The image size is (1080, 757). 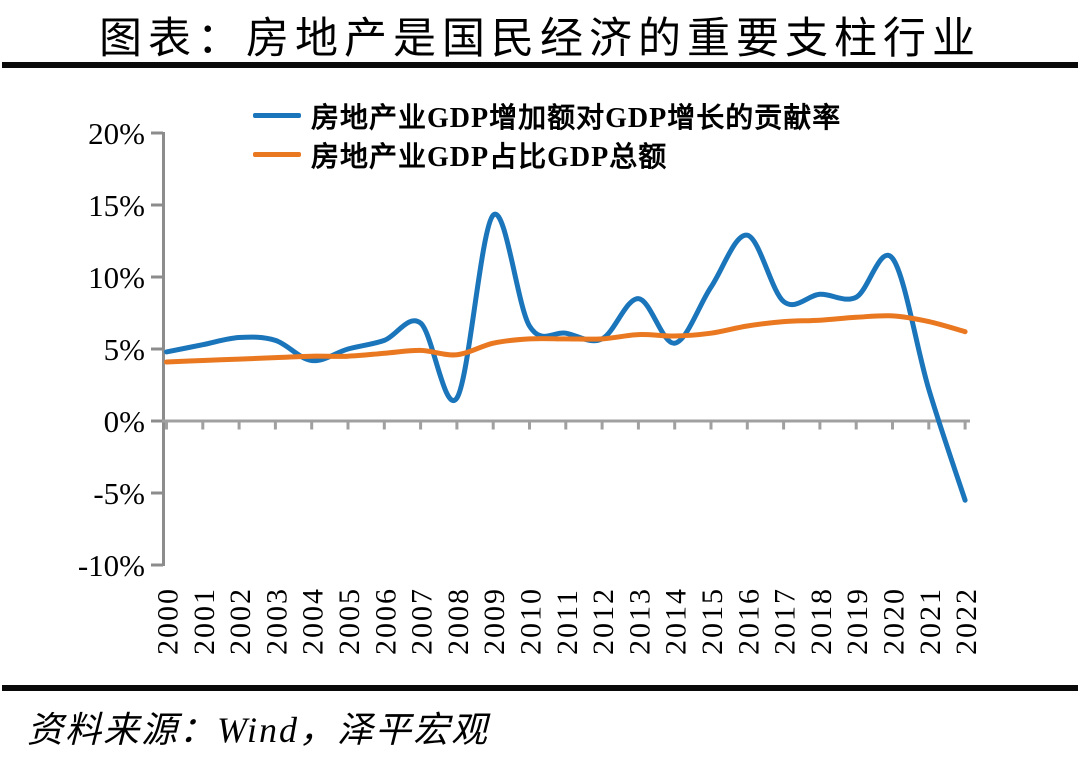 What do you see at coordinates (894, 621) in the screenshot?
I see `x-axis-year-label: 2020` at bounding box center [894, 621].